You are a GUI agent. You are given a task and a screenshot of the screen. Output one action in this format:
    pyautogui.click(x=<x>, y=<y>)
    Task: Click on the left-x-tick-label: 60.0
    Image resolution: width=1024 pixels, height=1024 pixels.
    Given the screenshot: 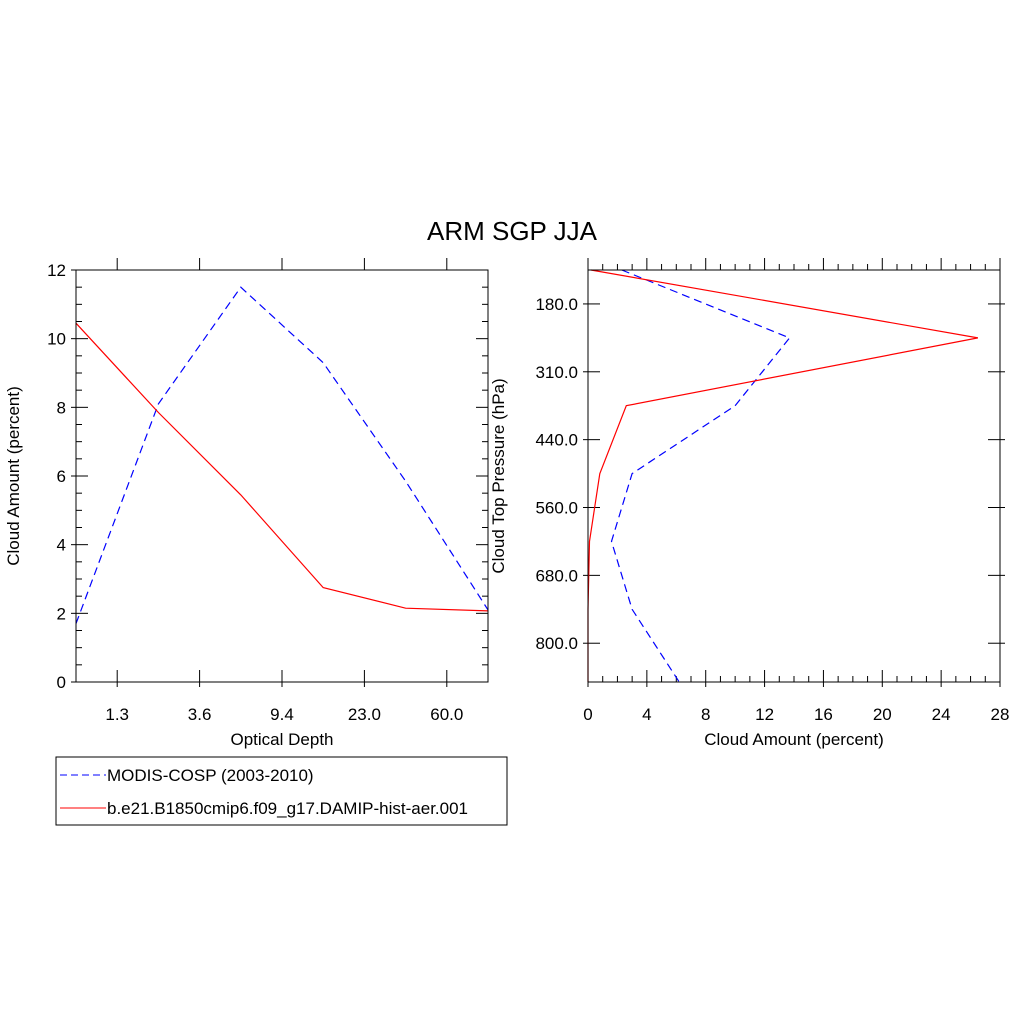 What is the action you would take?
    pyautogui.click(x=446, y=714)
    